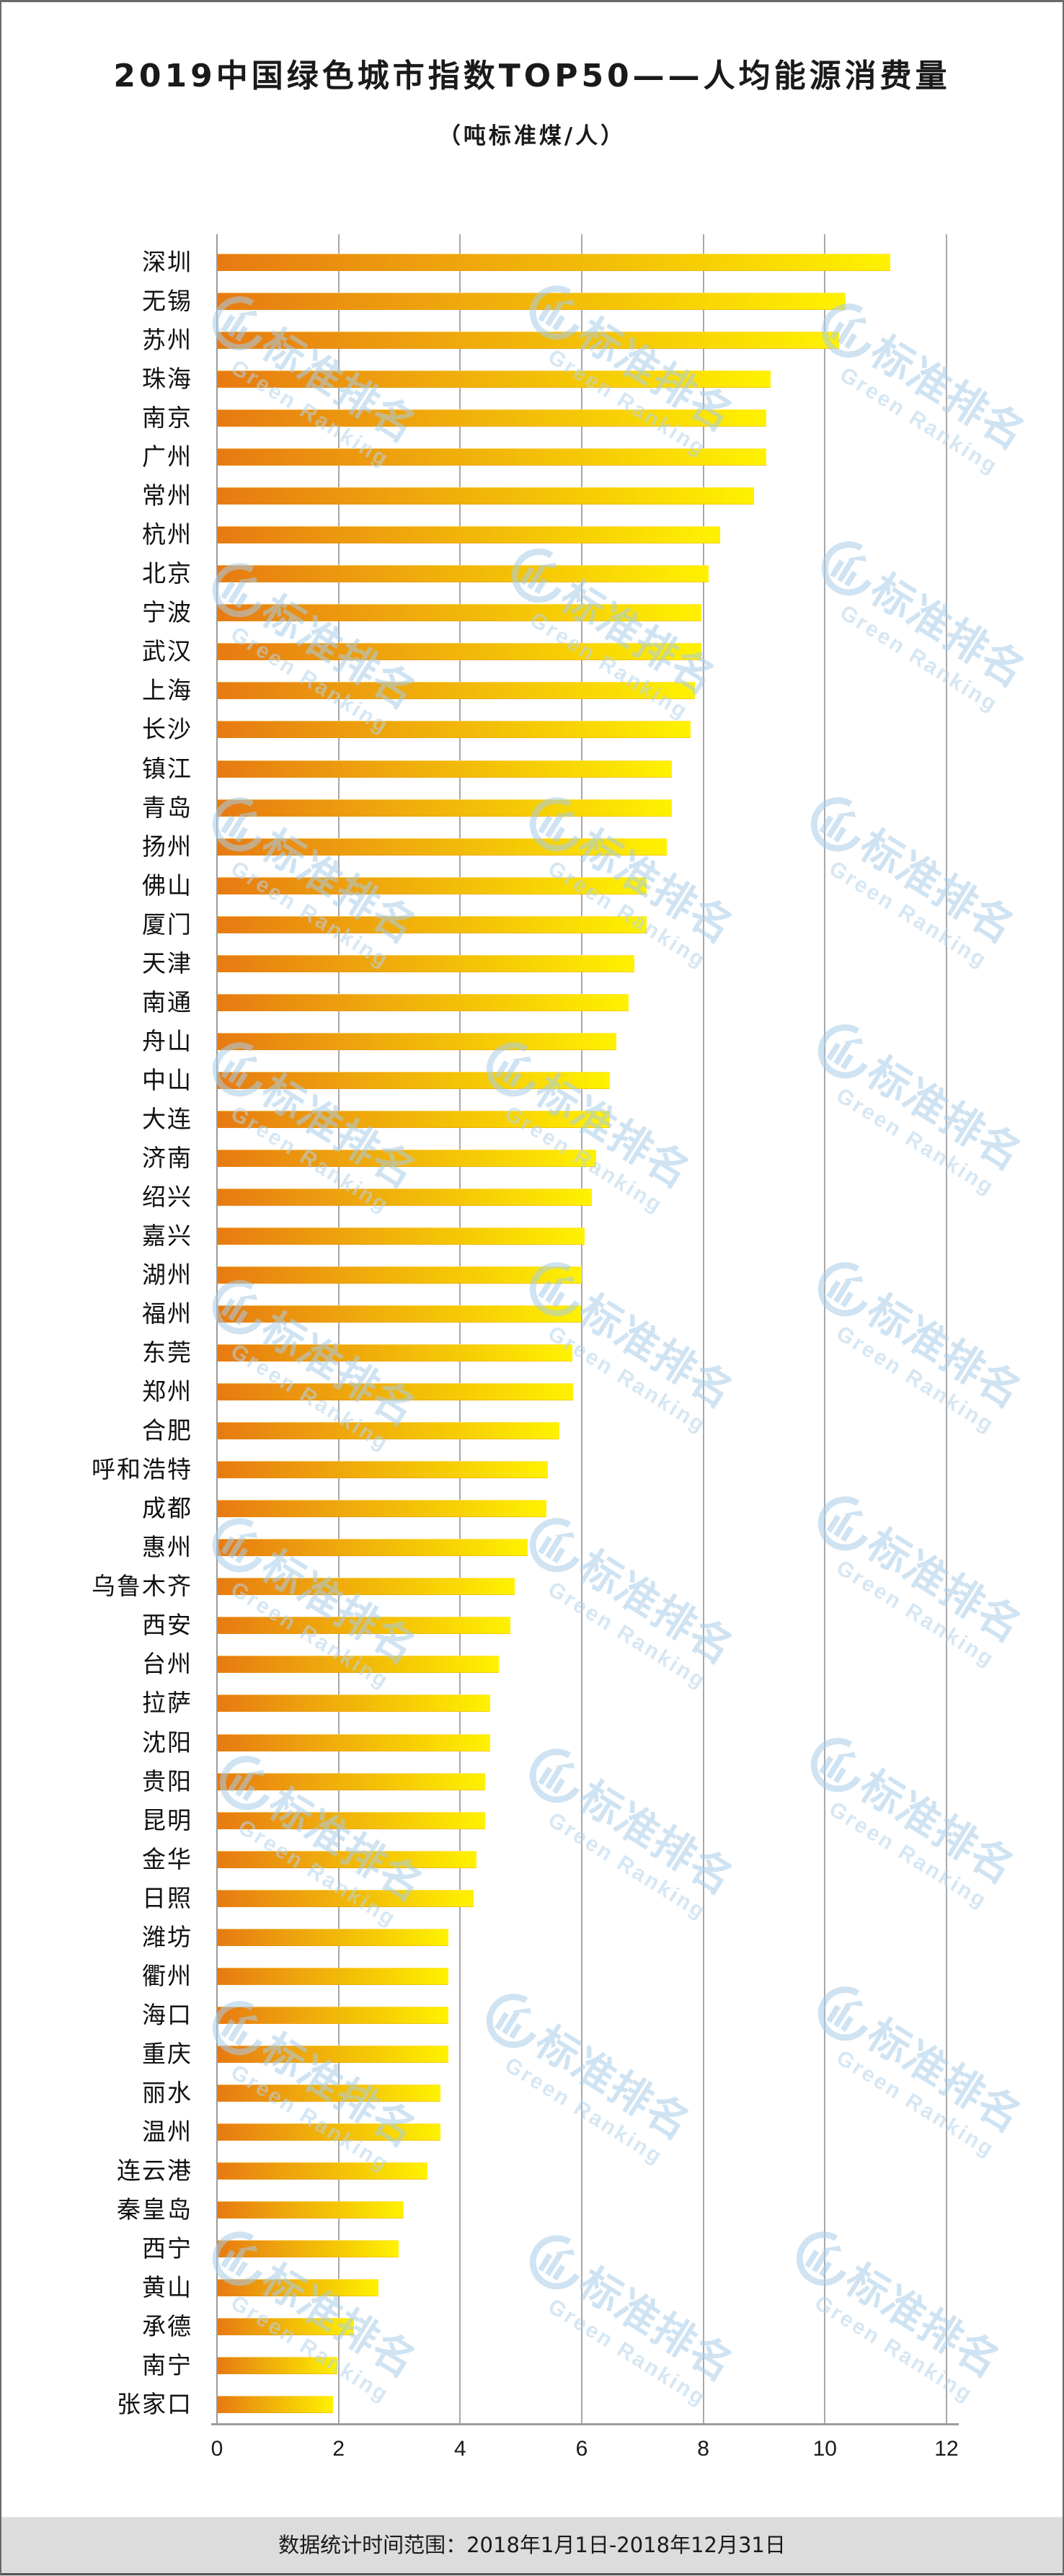 The height and width of the screenshot is (2576, 1064). What do you see at coordinates (532, 136) in the screenshot?
I see `chart-subtitle-unit: （吨标准煤/人）` at bounding box center [532, 136].